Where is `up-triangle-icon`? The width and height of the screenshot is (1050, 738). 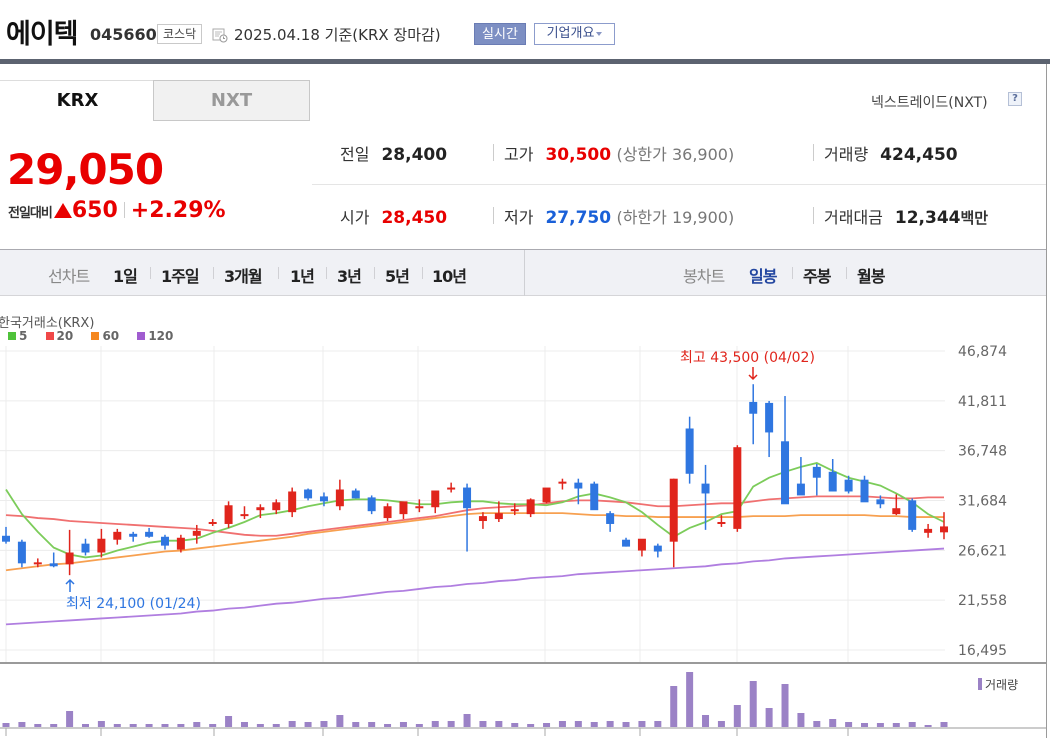 up-triangle-icon is located at coordinates (62, 210).